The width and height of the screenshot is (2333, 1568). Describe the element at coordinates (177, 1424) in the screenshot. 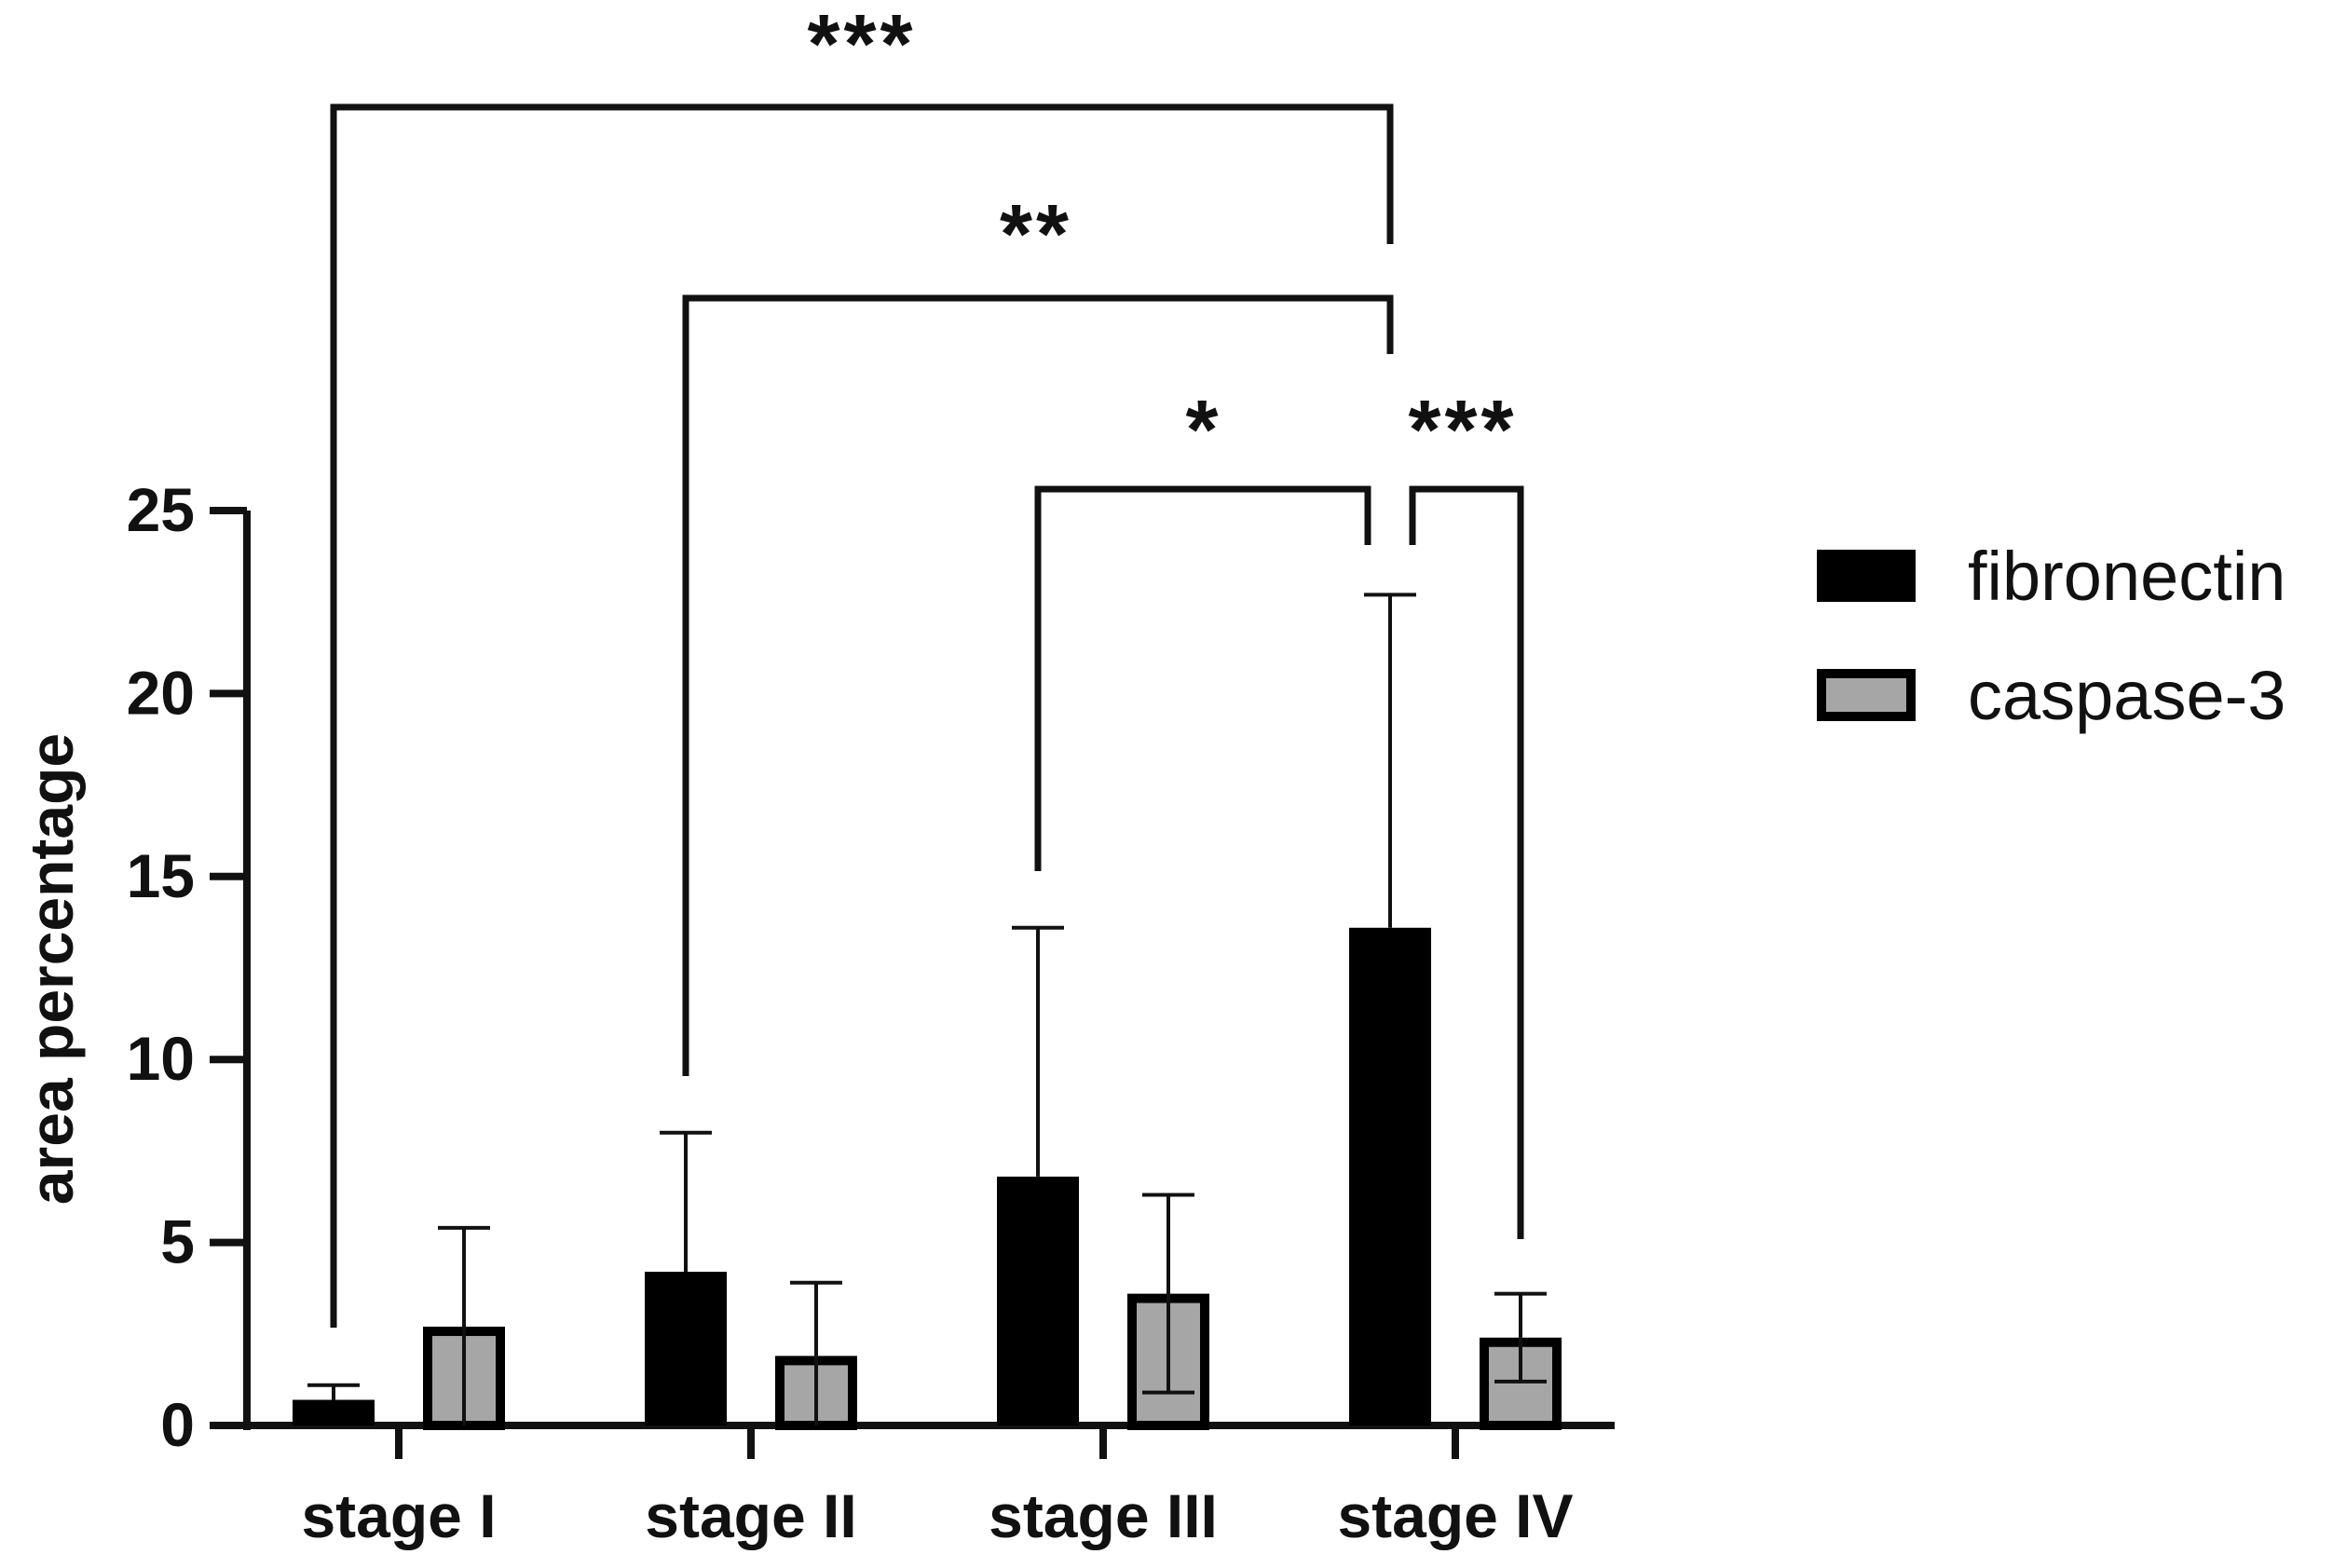

I see `y-tick-label-0: 0` at that location.